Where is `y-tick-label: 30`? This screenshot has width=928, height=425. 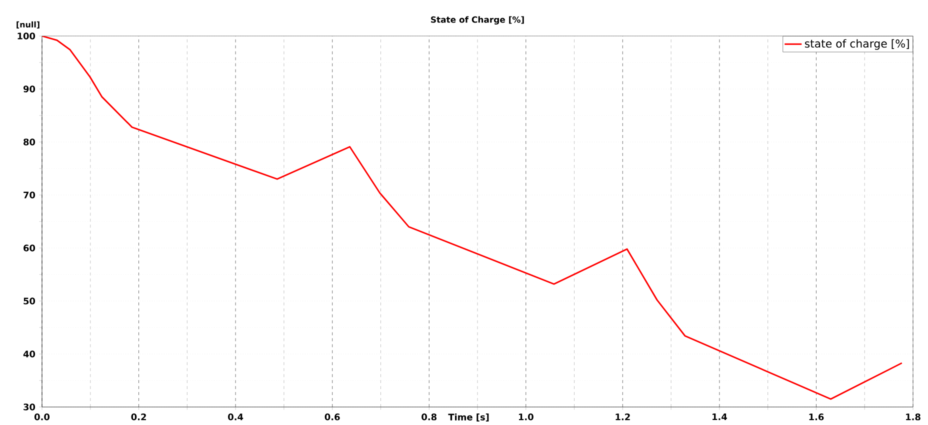 y-tick-label: 30 is located at coordinates (30, 407).